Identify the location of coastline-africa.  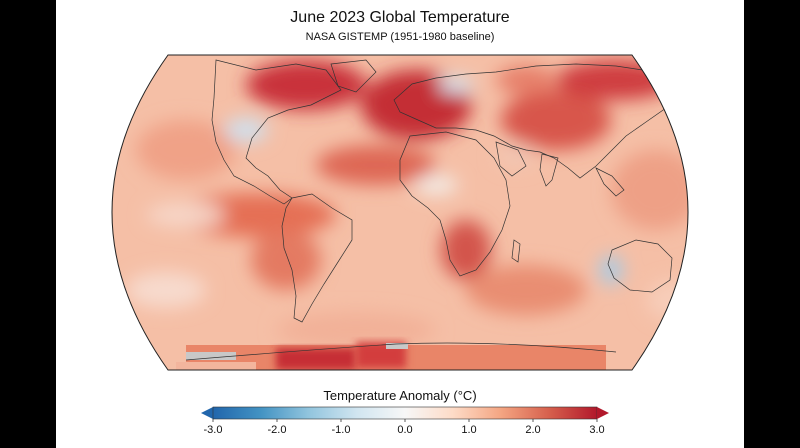
(455, 204).